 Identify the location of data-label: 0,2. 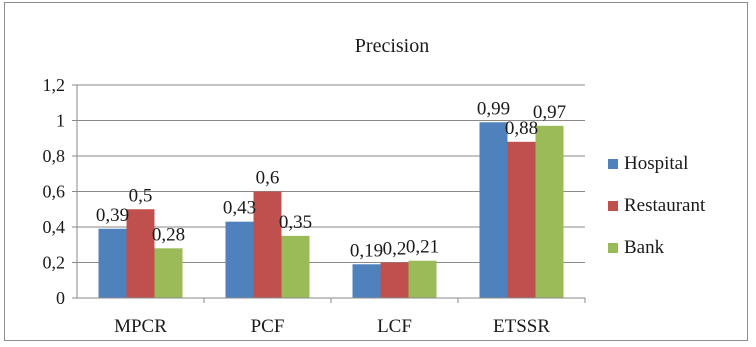
(395, 249).